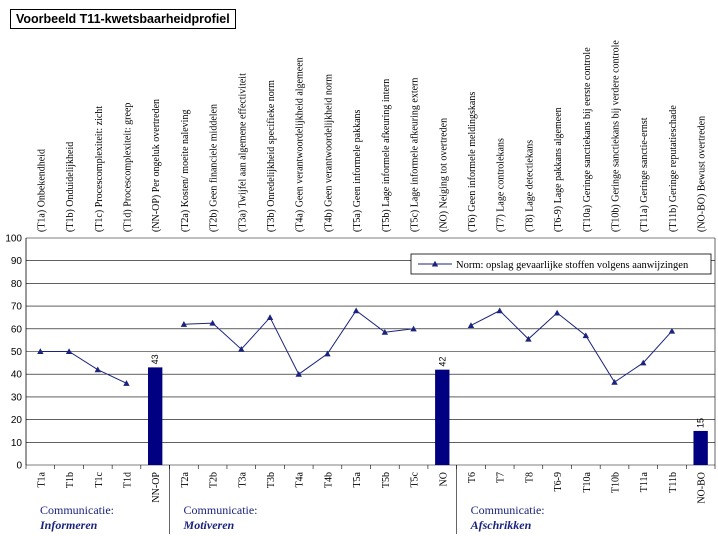 This screenshot has width=718, height=536. What do you see at coordinates (68, 525) in the screenshot?
I see `group-subtitle: Informeren` at bounding box center [68, 525].